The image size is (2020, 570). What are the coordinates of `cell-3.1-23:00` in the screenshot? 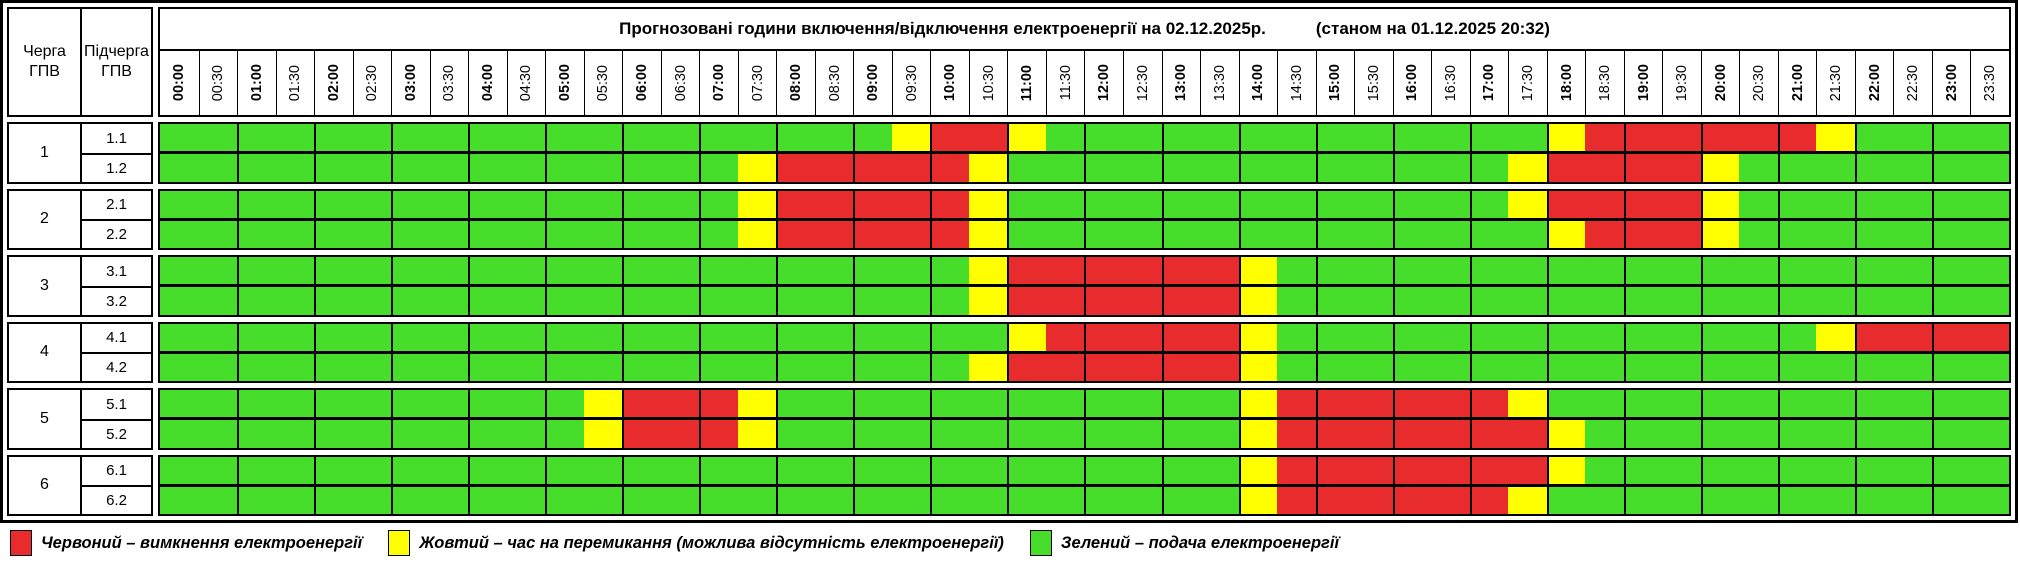 It's located at (1951, 271).